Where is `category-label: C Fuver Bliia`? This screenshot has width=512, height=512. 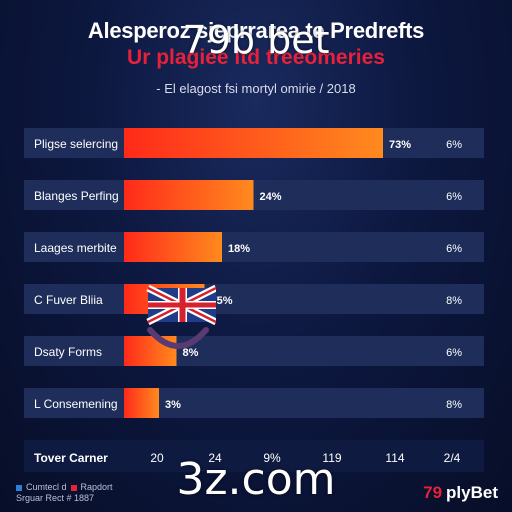 category-label: C Fuver Bliia is located at coordinates (68, 300).